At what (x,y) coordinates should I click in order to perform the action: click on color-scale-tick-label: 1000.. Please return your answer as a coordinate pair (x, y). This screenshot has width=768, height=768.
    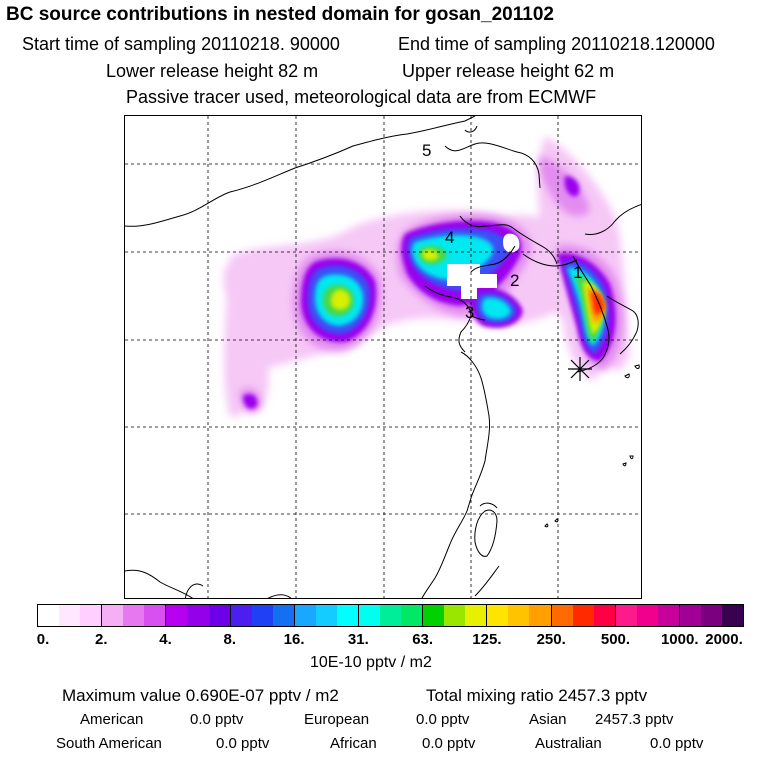
    Looking at the image, I should click on (679, 639).